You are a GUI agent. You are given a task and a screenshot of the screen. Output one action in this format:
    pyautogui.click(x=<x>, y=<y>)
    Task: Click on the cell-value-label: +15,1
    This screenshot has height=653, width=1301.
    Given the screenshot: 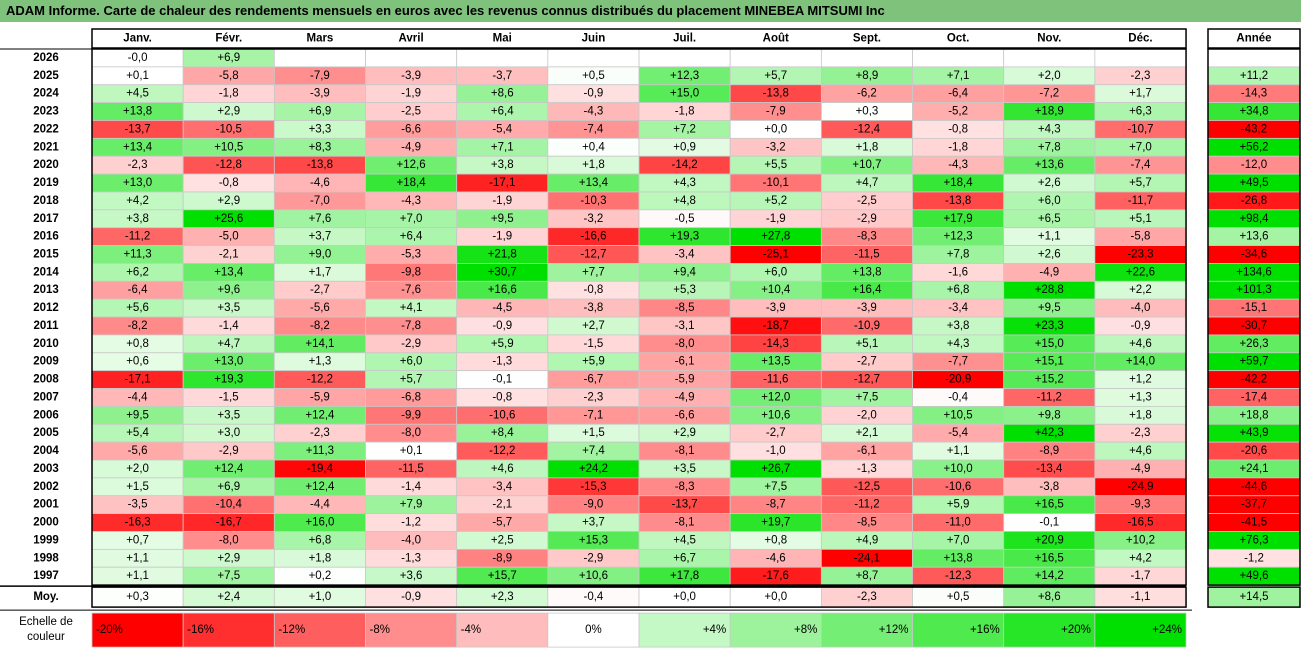 What is the action you would take?
    pyautogui.click(x=1049, y=362)
    